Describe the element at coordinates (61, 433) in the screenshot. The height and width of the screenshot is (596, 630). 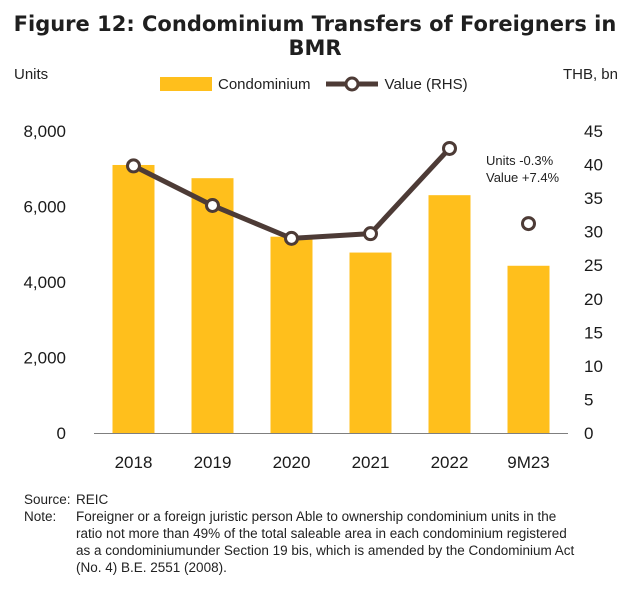
I see `y-tick-left: 0` at that location.